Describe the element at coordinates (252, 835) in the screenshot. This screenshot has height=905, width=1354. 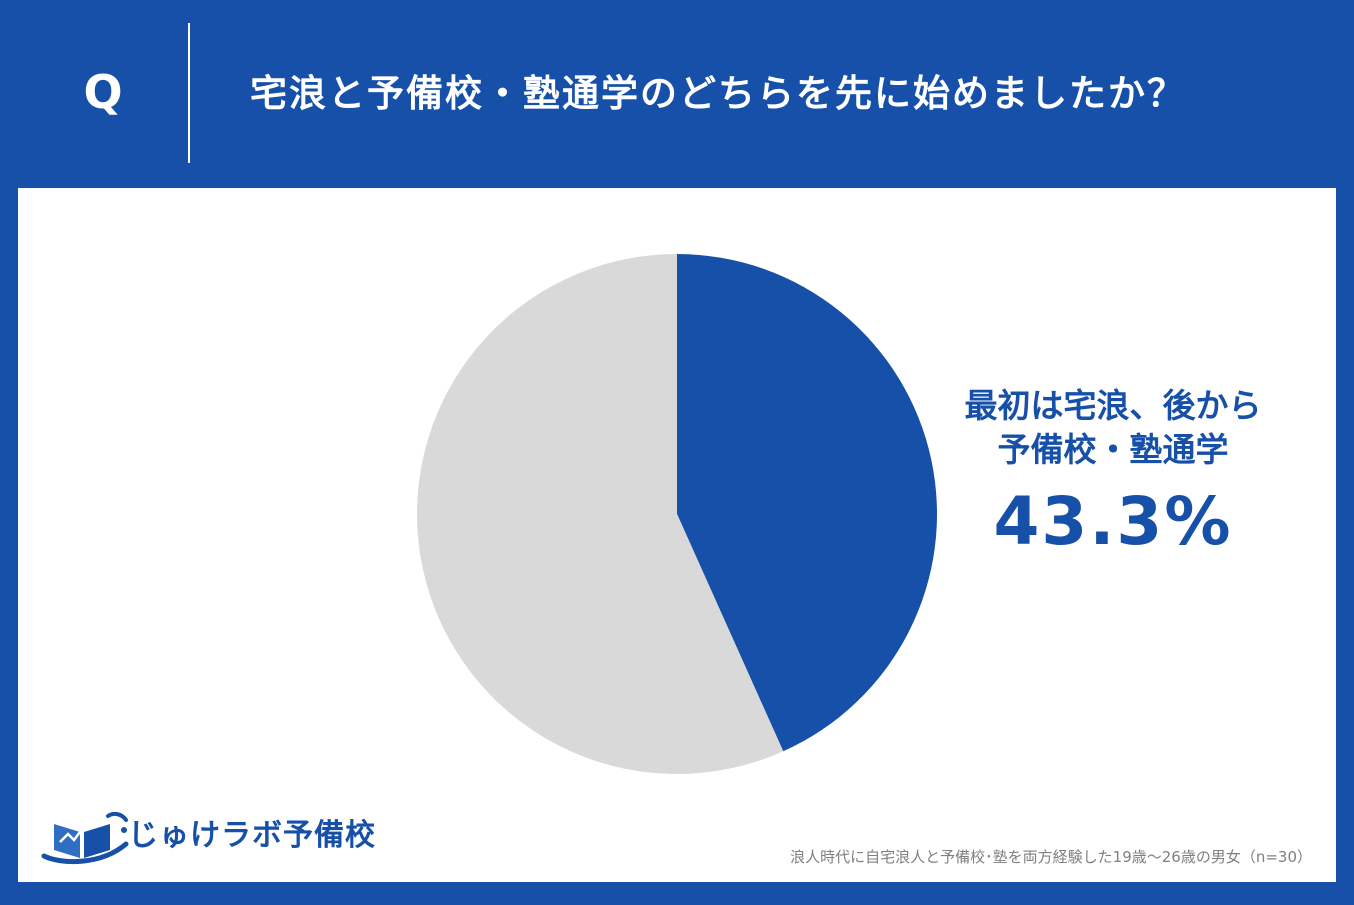
I see `brand-name: じゅけラボ予備校` at that location.